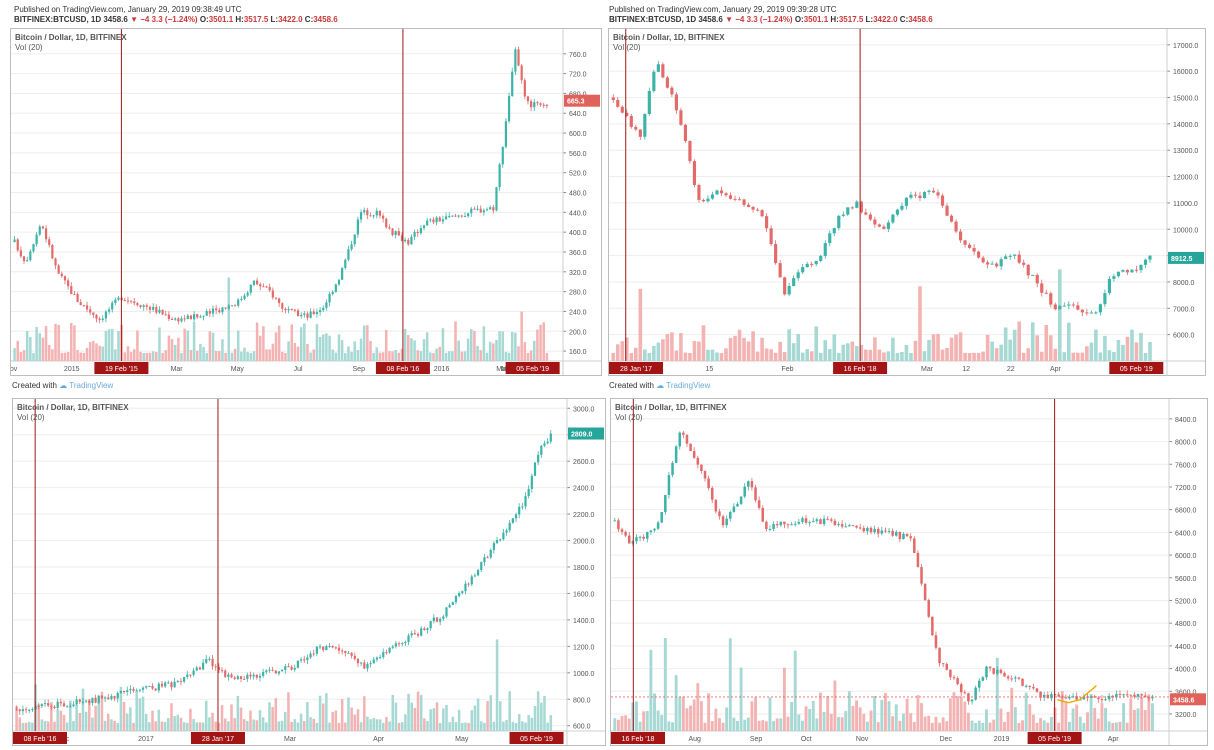 The image size is (1214, 750). I want to click on y-tick-label: 6000.0, so click(1184, 336).